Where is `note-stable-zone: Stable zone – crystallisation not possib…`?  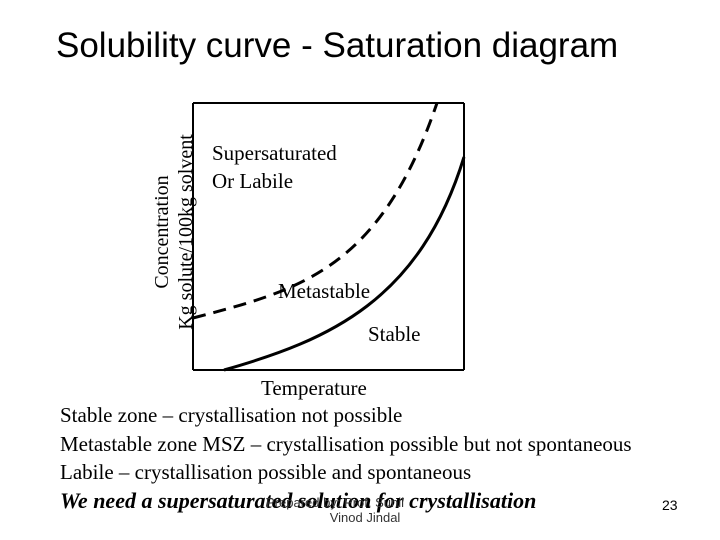
note-stable-zone: Stable zone – crystallisation not possib… is located at coordinates (231, 415).